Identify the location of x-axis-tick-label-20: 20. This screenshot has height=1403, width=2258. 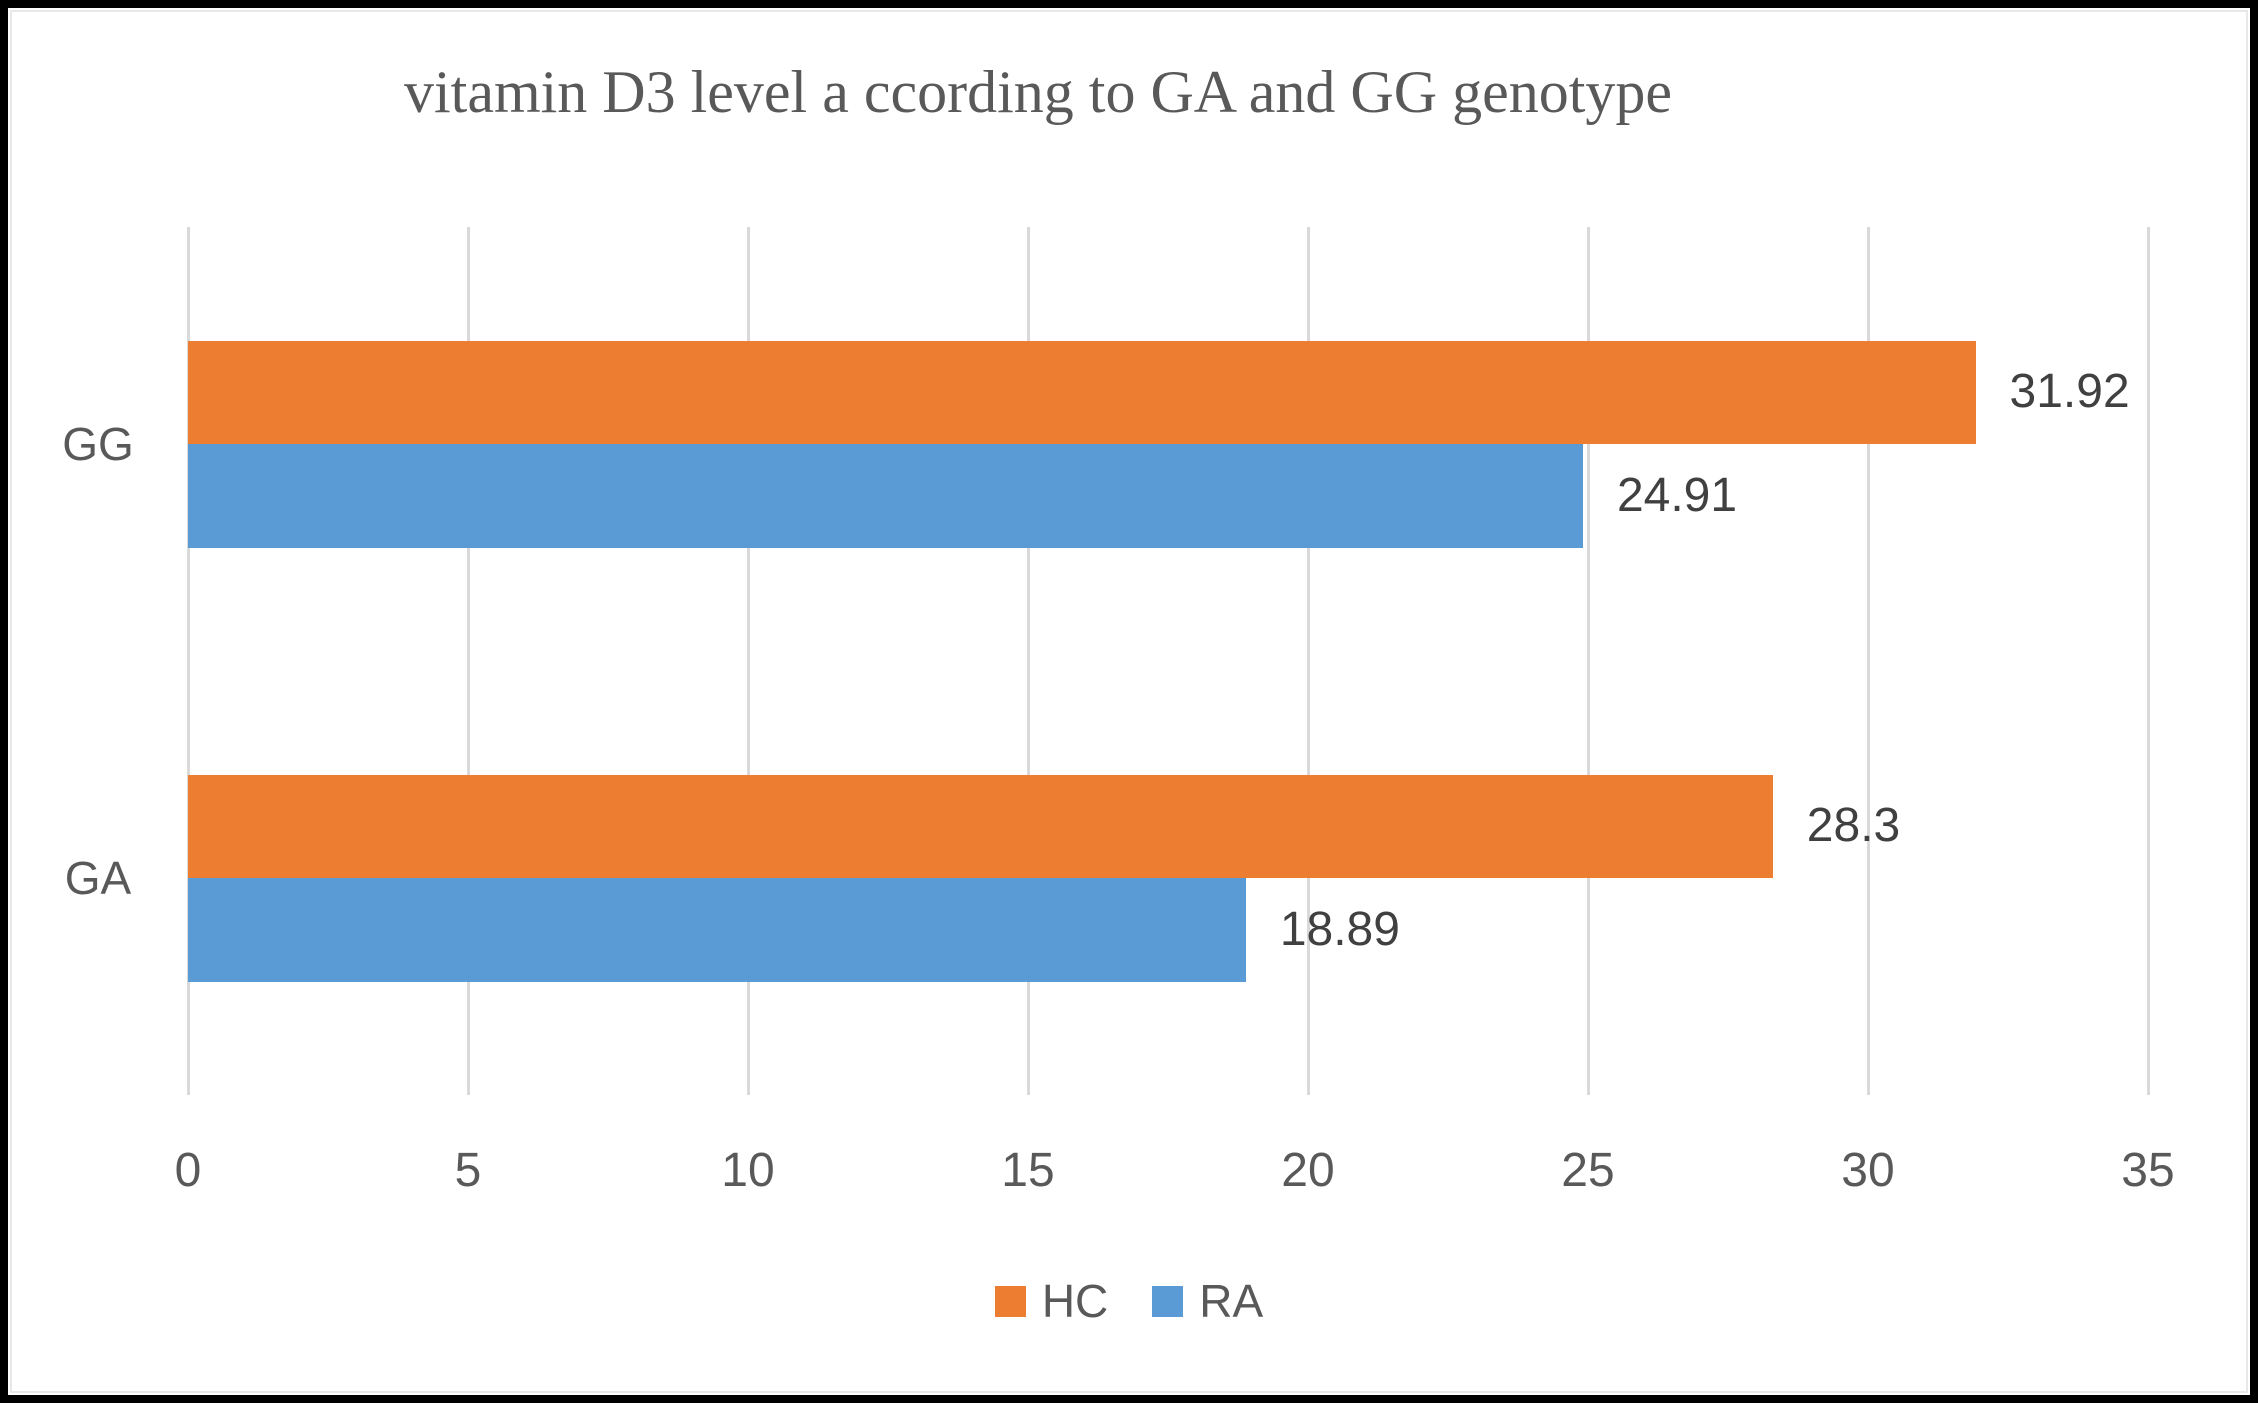
(1308, 1170).